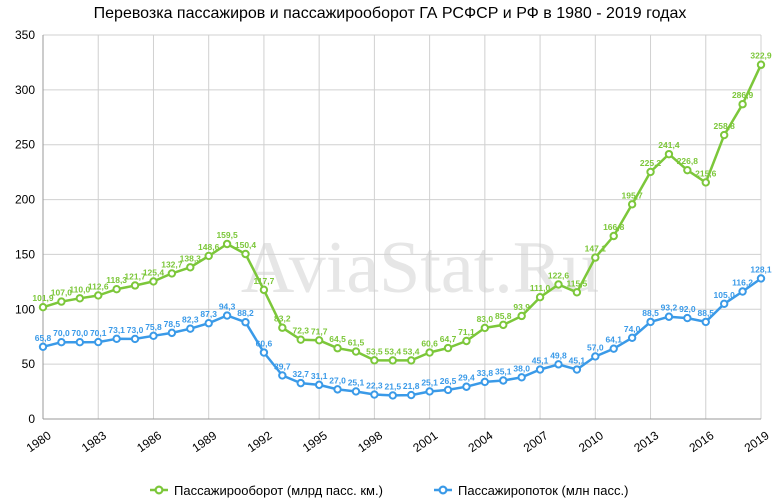 Image resolution: width=781 pixels, height=501 pixels. Describe the element at coordinates (466, 332) in the screenshot. I see `data-label: 71,1` at that location.